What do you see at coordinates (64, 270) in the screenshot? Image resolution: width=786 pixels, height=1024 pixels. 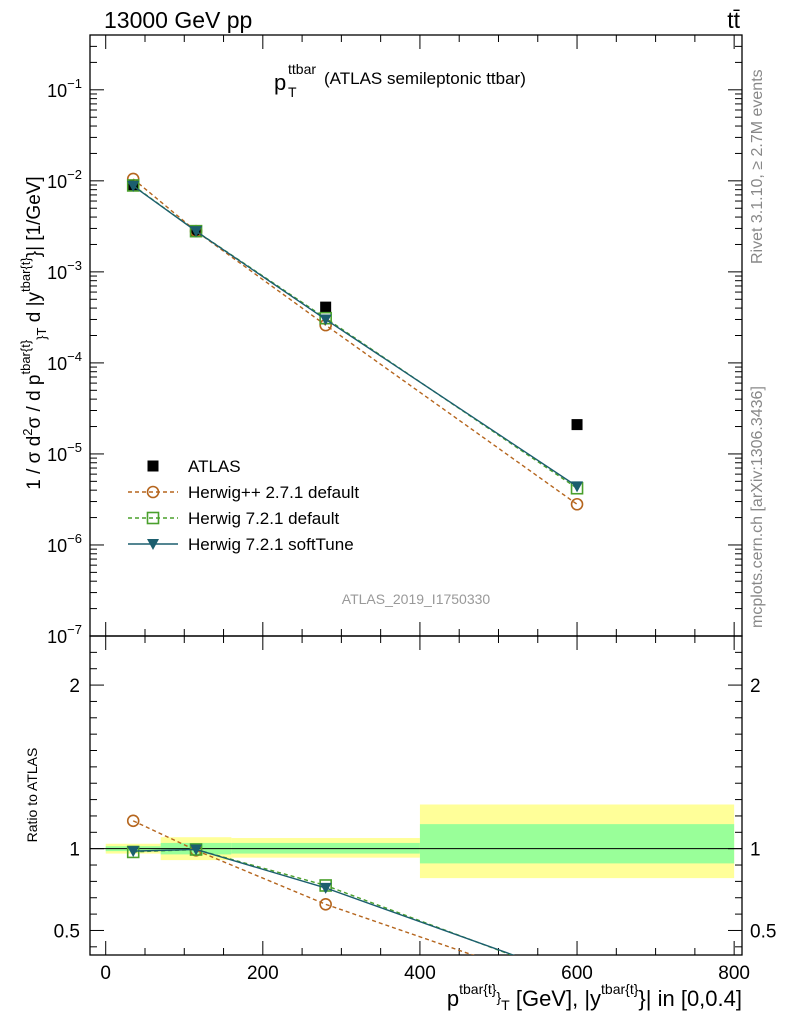 I see `y-tick-label: 10⁻³` at bounding box center [64, 270].